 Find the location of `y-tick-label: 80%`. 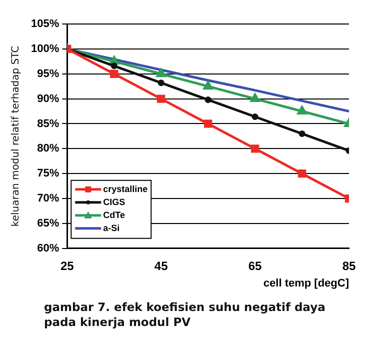

y-tick-label: 80% is located at coordinates (48, 148).